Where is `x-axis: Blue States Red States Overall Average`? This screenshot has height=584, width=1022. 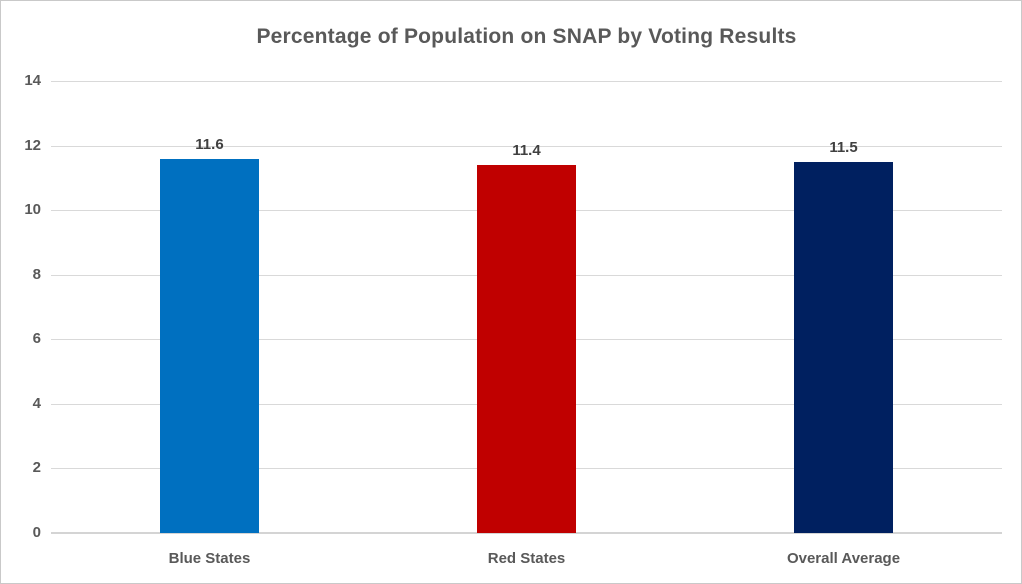 x-axis: Blue States Red States Overall Average is located at coordinates (526, 559).